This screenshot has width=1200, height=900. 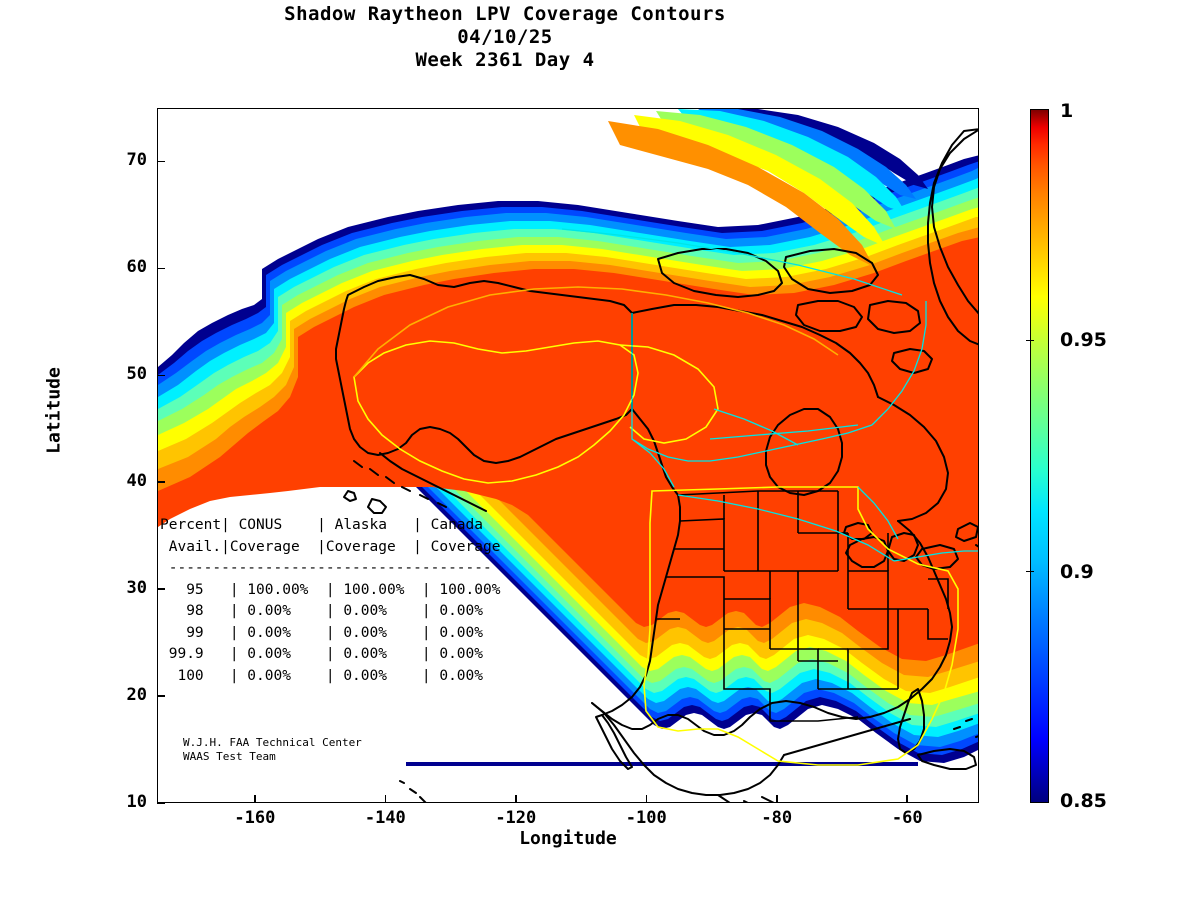 What do you see at coordinates (1039, 456) in the screenshot?
I see `colorbar-gradient` at bounding box center [1039, 456].